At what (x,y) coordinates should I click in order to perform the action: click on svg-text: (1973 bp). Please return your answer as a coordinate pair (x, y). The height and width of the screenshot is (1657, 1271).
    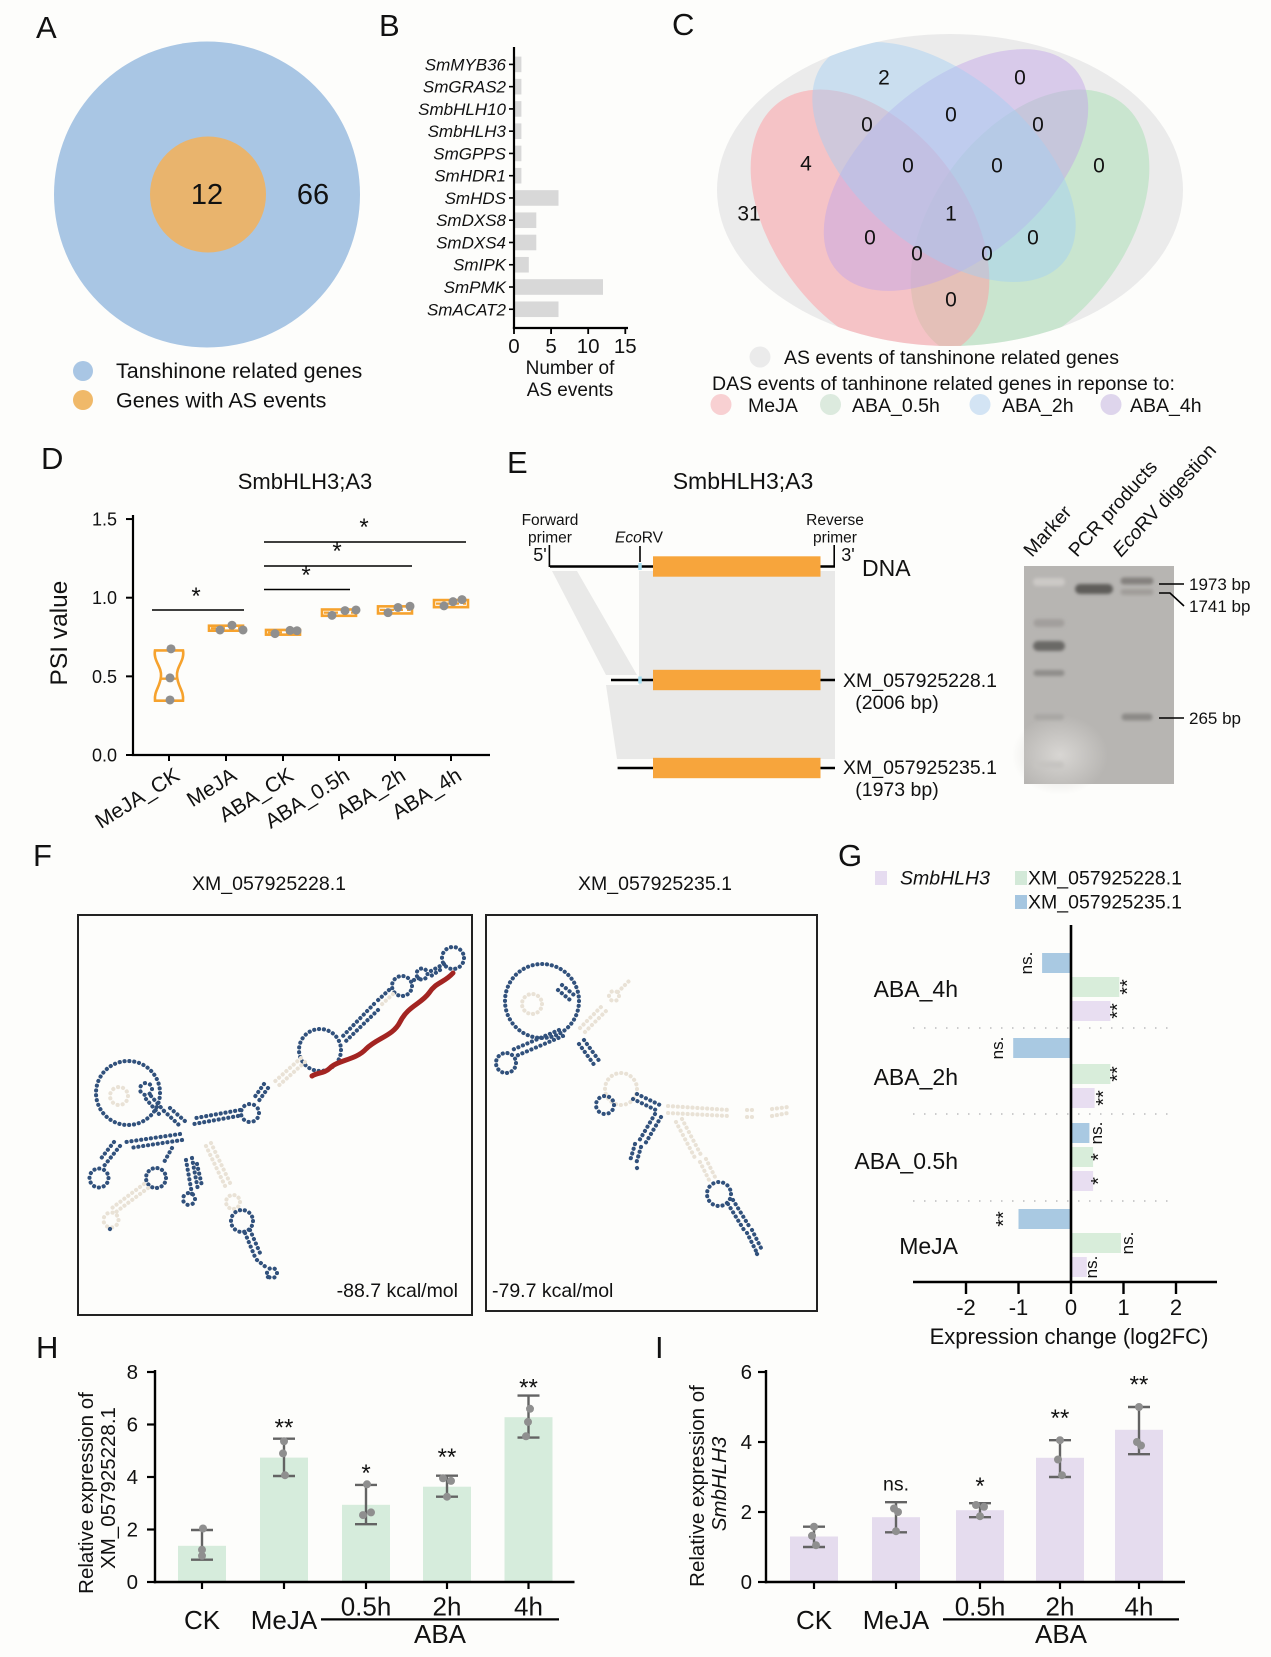
    Looking at the image, I should click on (896, 790).